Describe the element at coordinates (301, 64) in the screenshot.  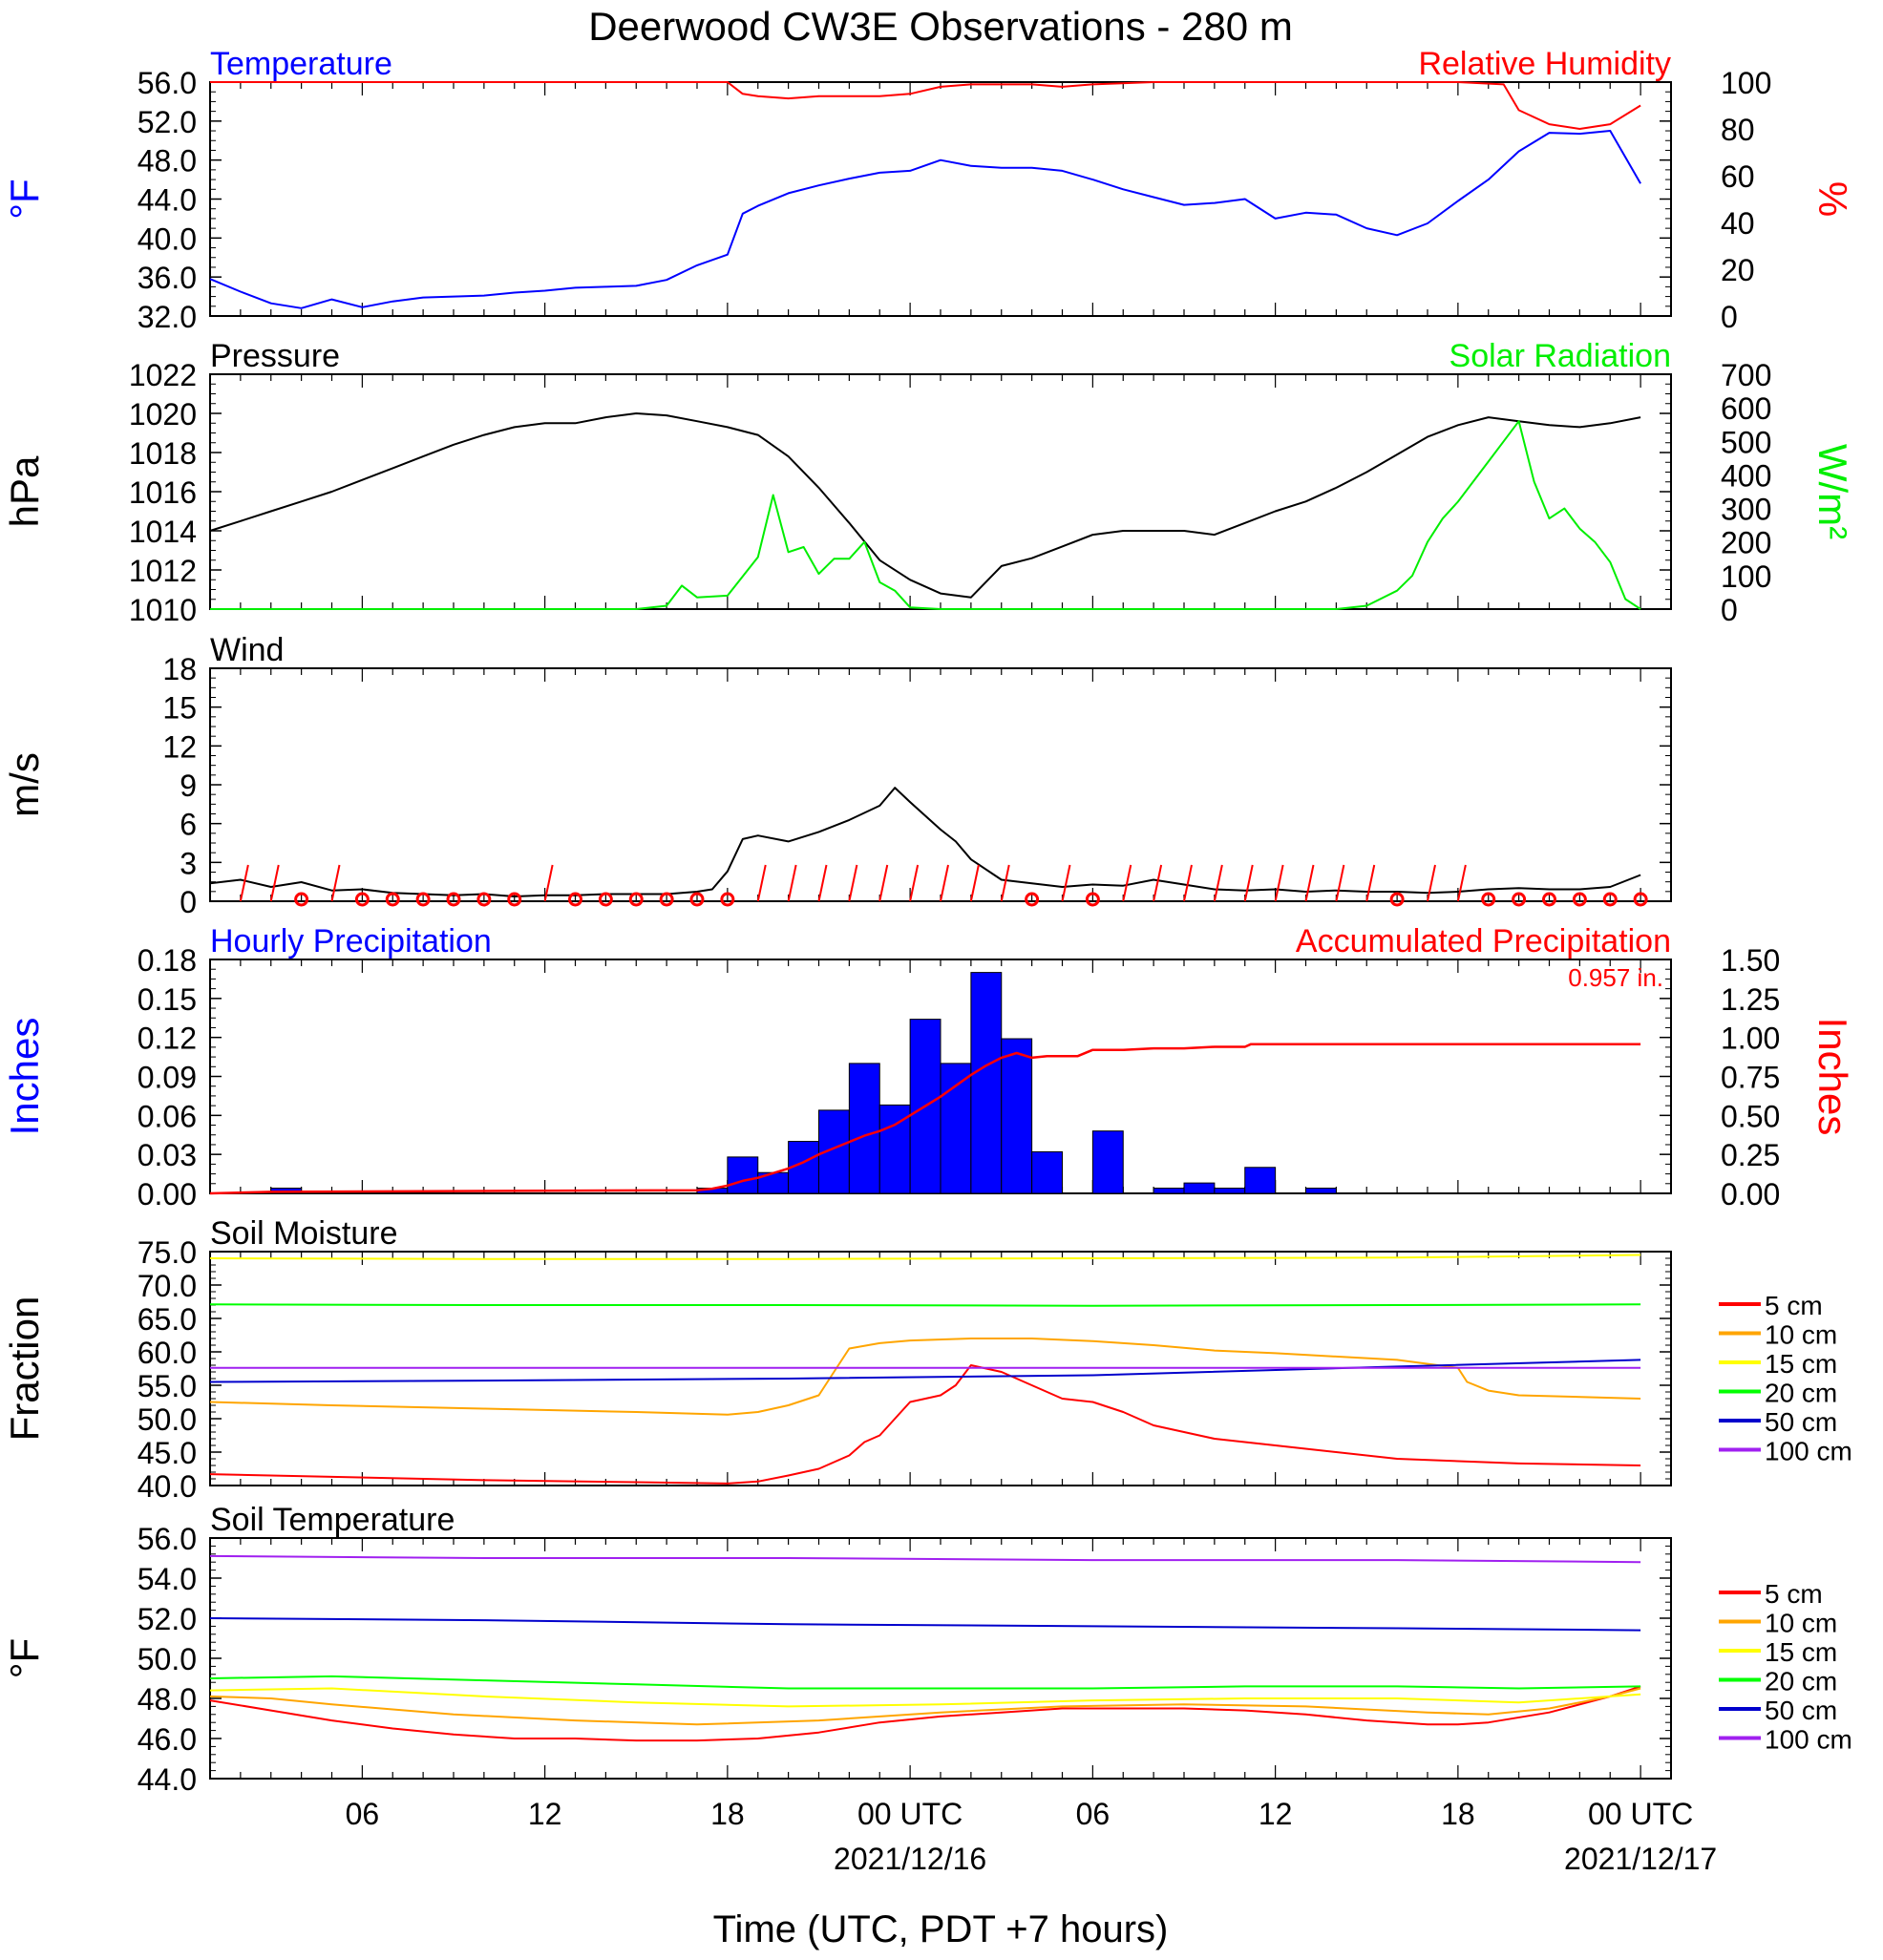
I see `panel-left-title: Temperature` at that location.